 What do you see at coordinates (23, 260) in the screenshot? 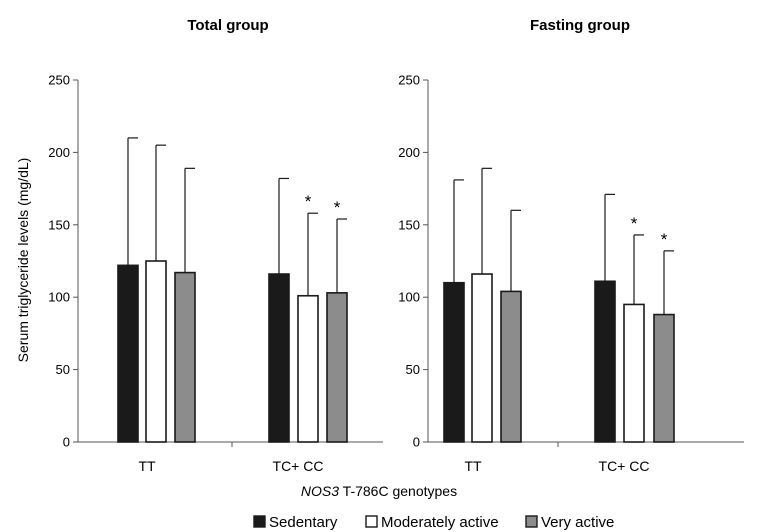
I see `y-axis-title: Serum triglyceride levels (mg/dL)` at bounding box center [23, 260].